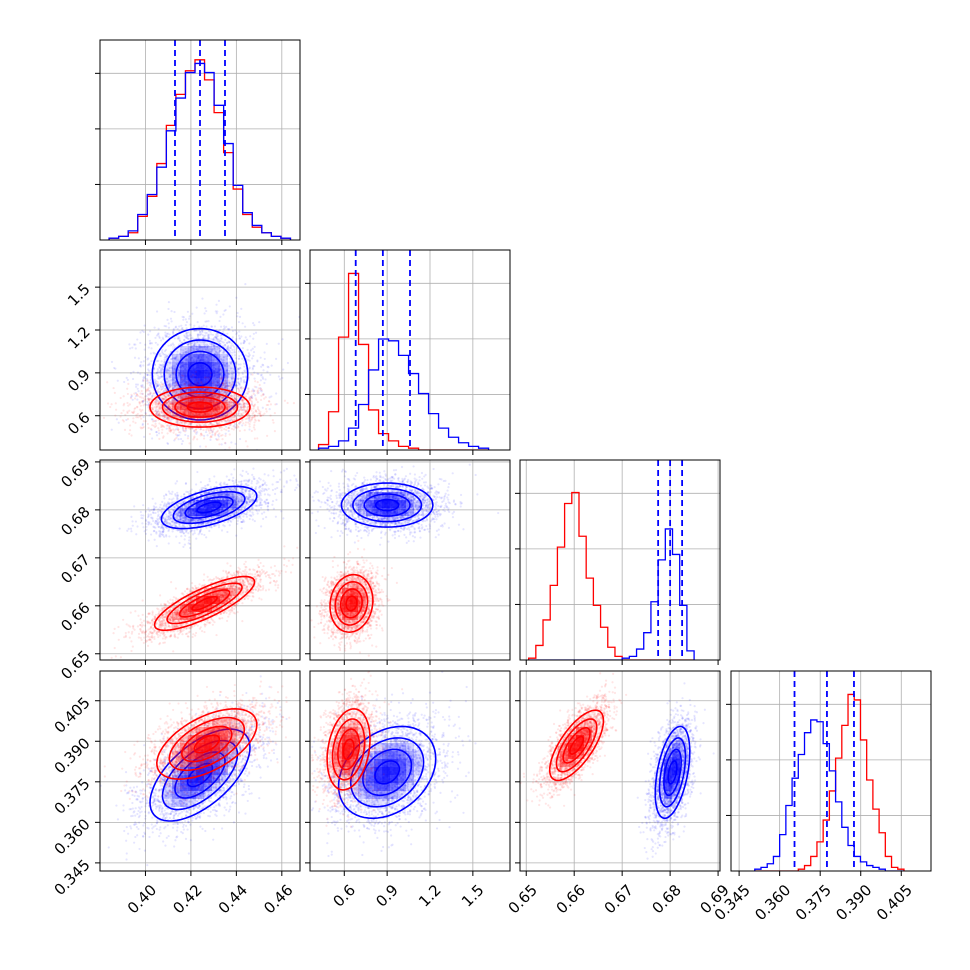  What do you see at coordinates (620, 560) in the screenshot?
I see `panel-frame` at bounding box center [620, 560].